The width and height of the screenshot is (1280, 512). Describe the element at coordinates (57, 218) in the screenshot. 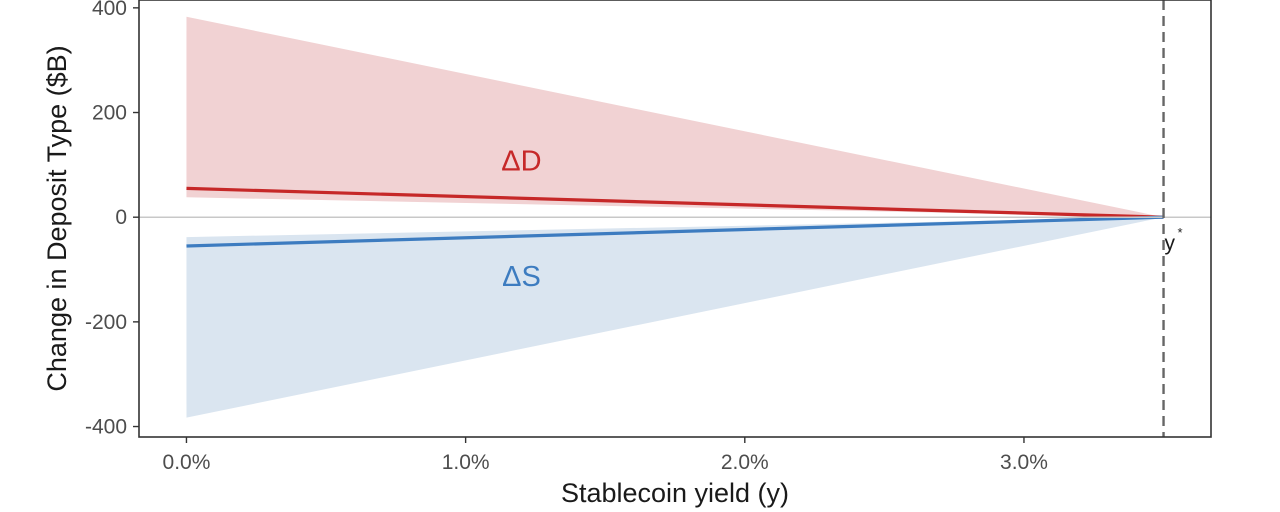

I see `y-axis-title: Change in Deposit Type ($B)` at that location.